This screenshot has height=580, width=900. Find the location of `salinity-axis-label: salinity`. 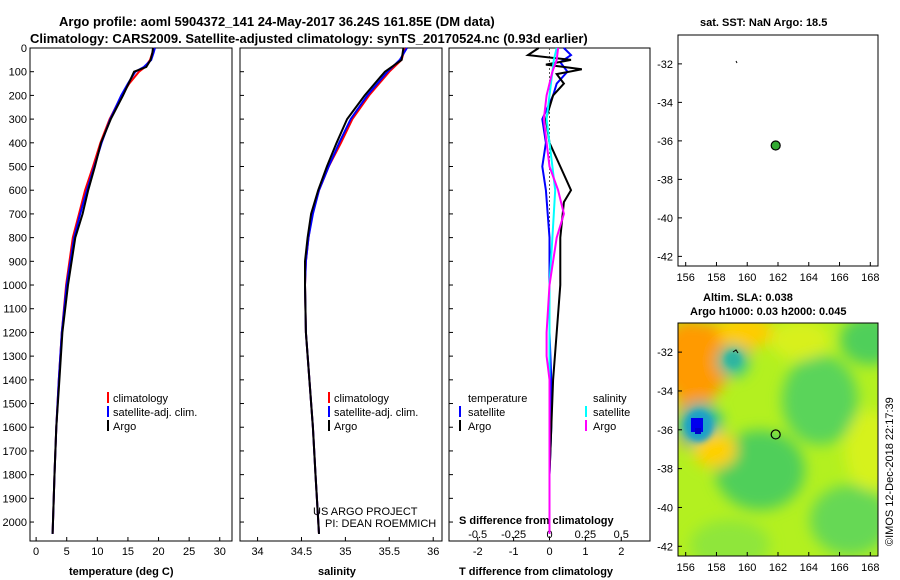

salinity-axis-label: salinity is located at coordinates (337, 572).